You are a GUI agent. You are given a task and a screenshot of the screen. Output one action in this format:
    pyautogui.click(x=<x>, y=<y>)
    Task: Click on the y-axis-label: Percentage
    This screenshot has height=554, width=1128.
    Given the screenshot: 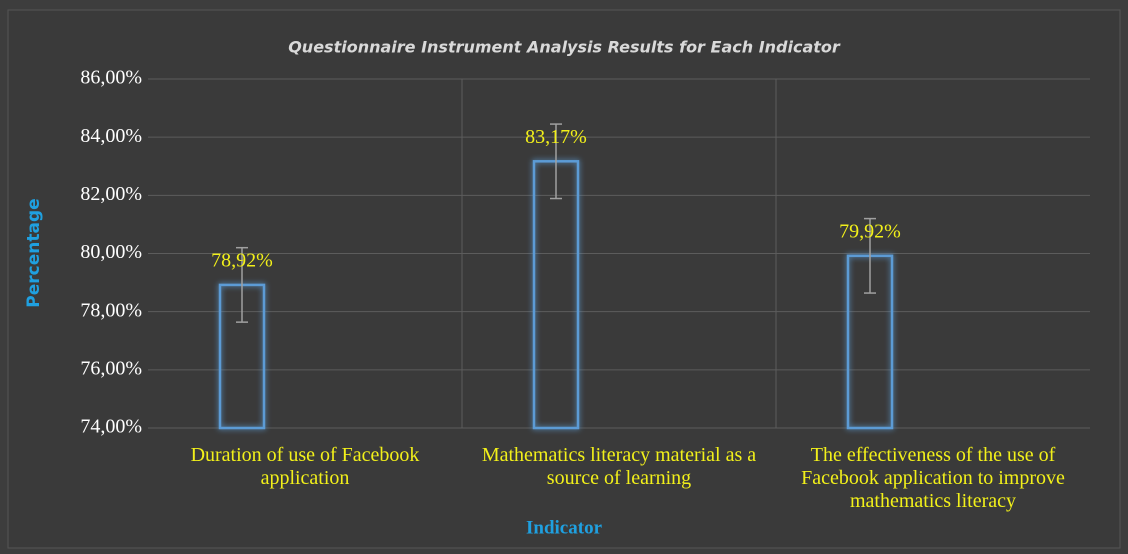 What is the action you would take?
    pyautogui.click(x=34, y=252)
    